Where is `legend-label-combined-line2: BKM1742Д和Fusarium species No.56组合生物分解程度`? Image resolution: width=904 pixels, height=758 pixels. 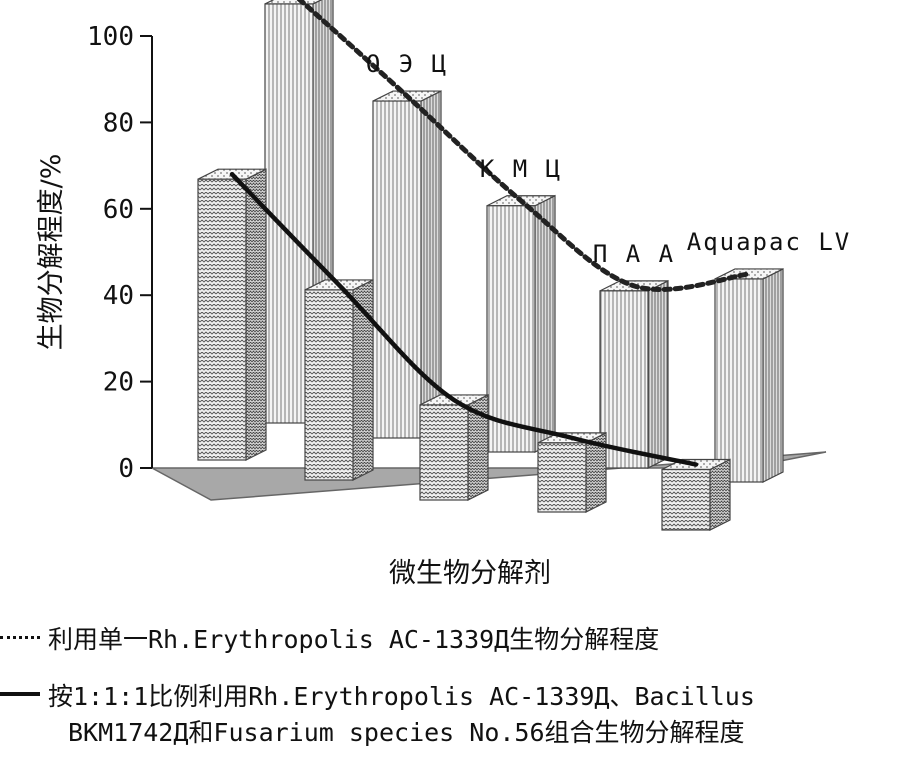 legend-label-combined-line2: BKM1742Д和Fusarium species No.56组合生物分解程度 is located at coordinates (406, 732).